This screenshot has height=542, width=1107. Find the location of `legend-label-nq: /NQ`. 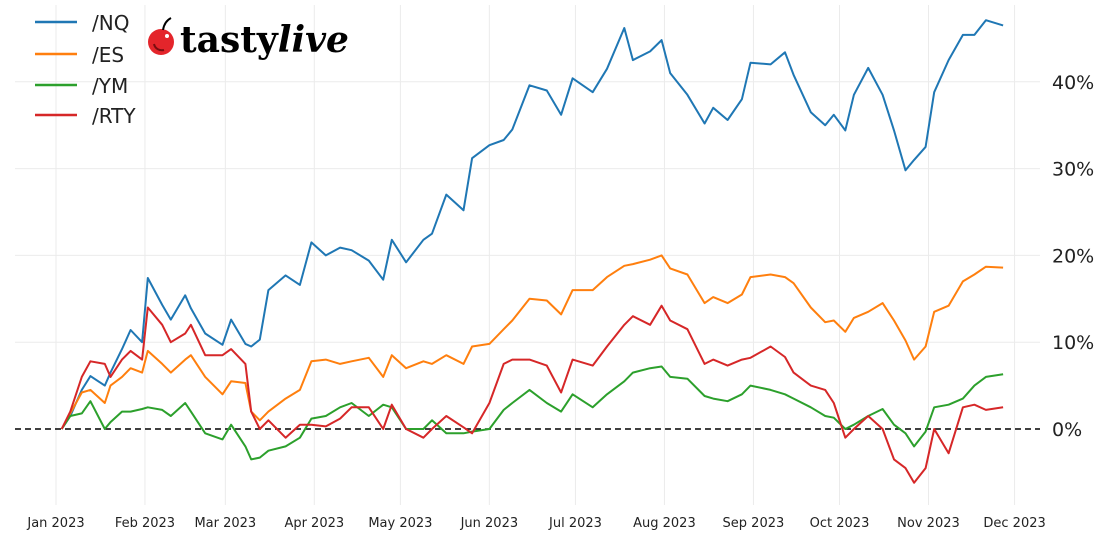

legend-label-nq: /NQ is located at coordinates (110, 23).